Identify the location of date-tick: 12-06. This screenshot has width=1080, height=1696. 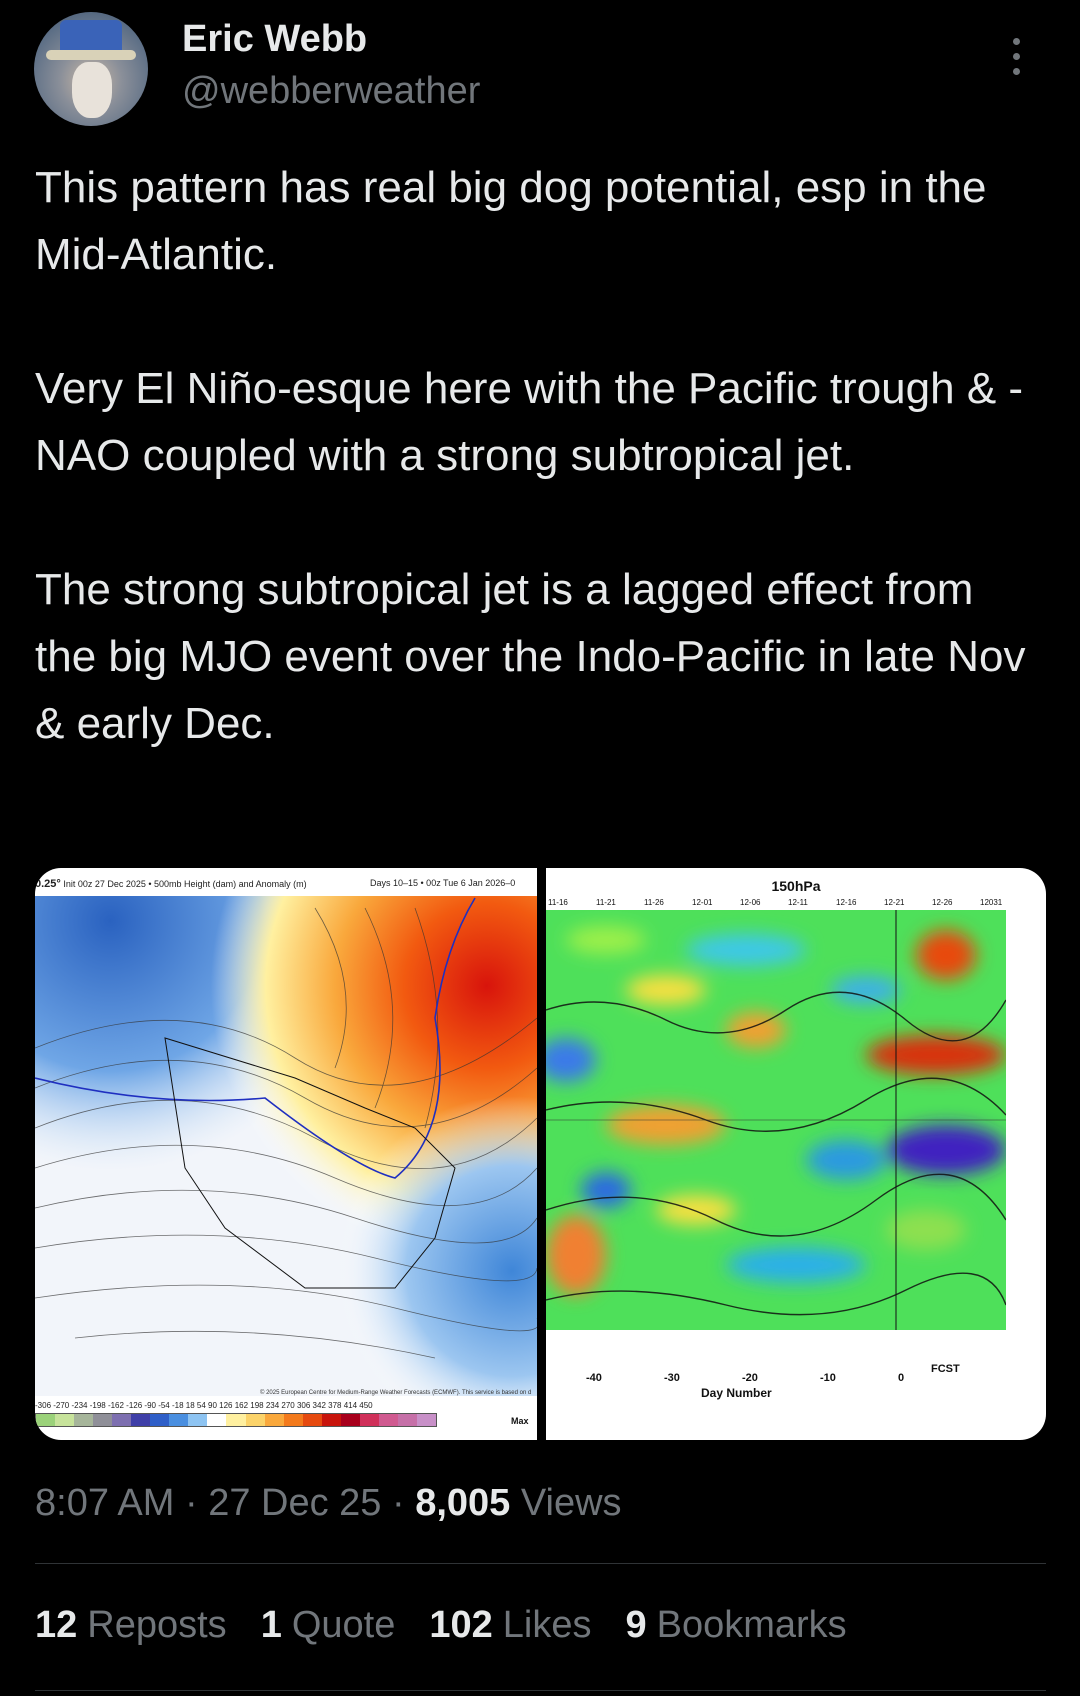
(750, 902).